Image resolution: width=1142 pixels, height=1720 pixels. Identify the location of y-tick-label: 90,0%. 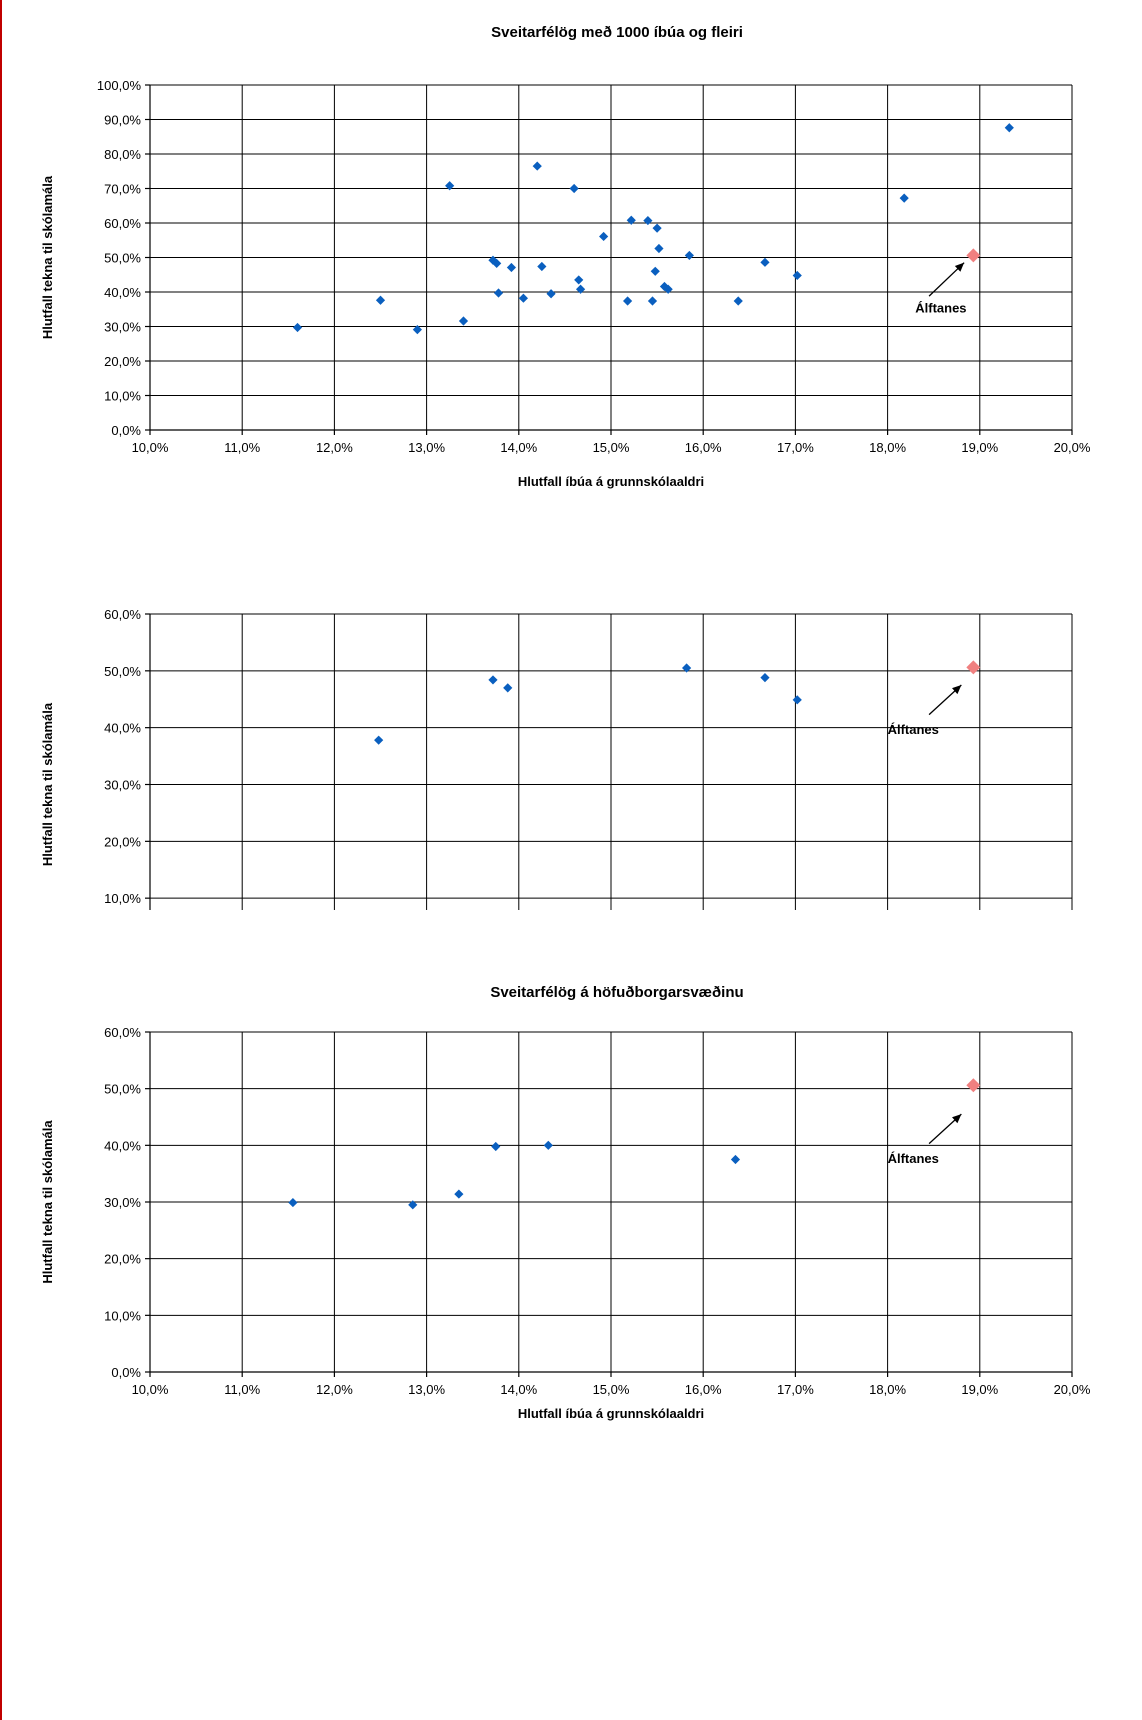
(122, 120).